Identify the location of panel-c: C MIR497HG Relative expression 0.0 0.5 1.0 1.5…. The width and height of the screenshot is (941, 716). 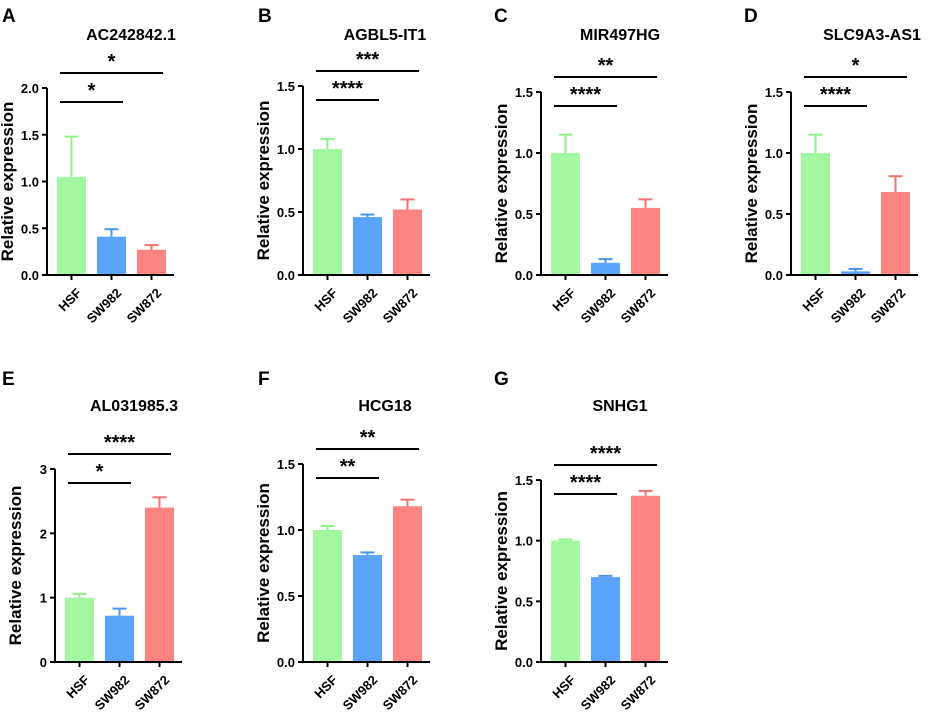
(580, 166).